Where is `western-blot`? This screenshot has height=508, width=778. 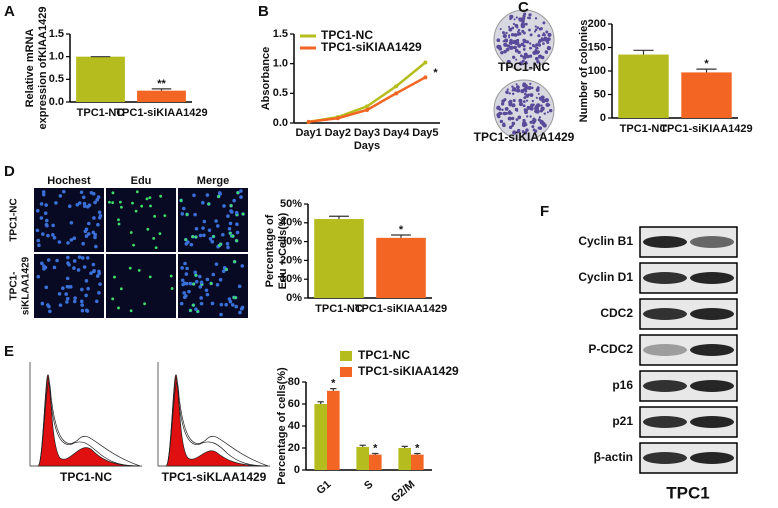
western-blot is located at coordinates (688, 350).